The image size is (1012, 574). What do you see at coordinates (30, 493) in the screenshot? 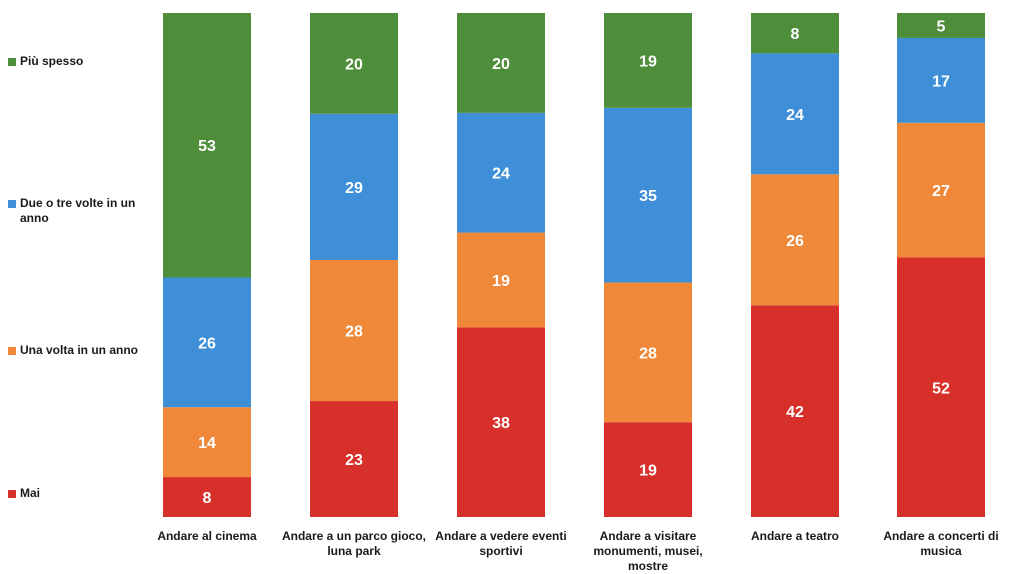
I see `legend-label: Mai` at bounding box center [30, 493].